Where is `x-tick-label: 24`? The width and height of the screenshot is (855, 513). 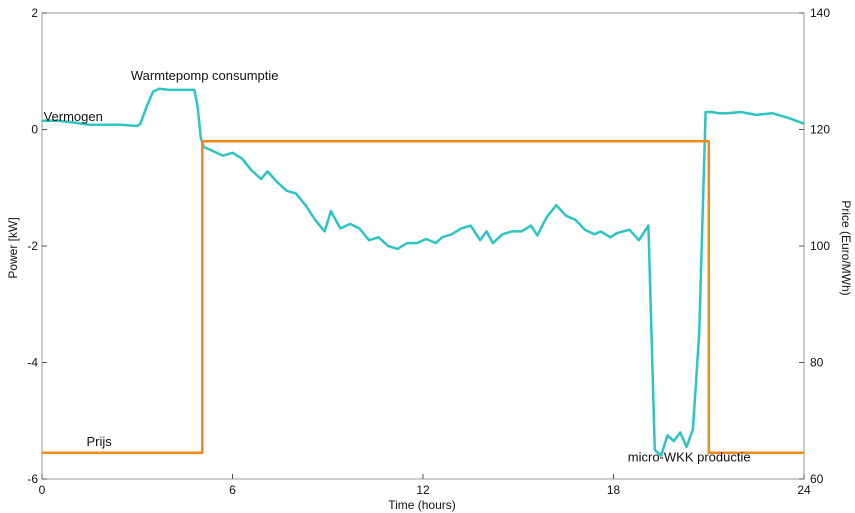
x-tick-label: 24 is located at coordinates (804, 490).